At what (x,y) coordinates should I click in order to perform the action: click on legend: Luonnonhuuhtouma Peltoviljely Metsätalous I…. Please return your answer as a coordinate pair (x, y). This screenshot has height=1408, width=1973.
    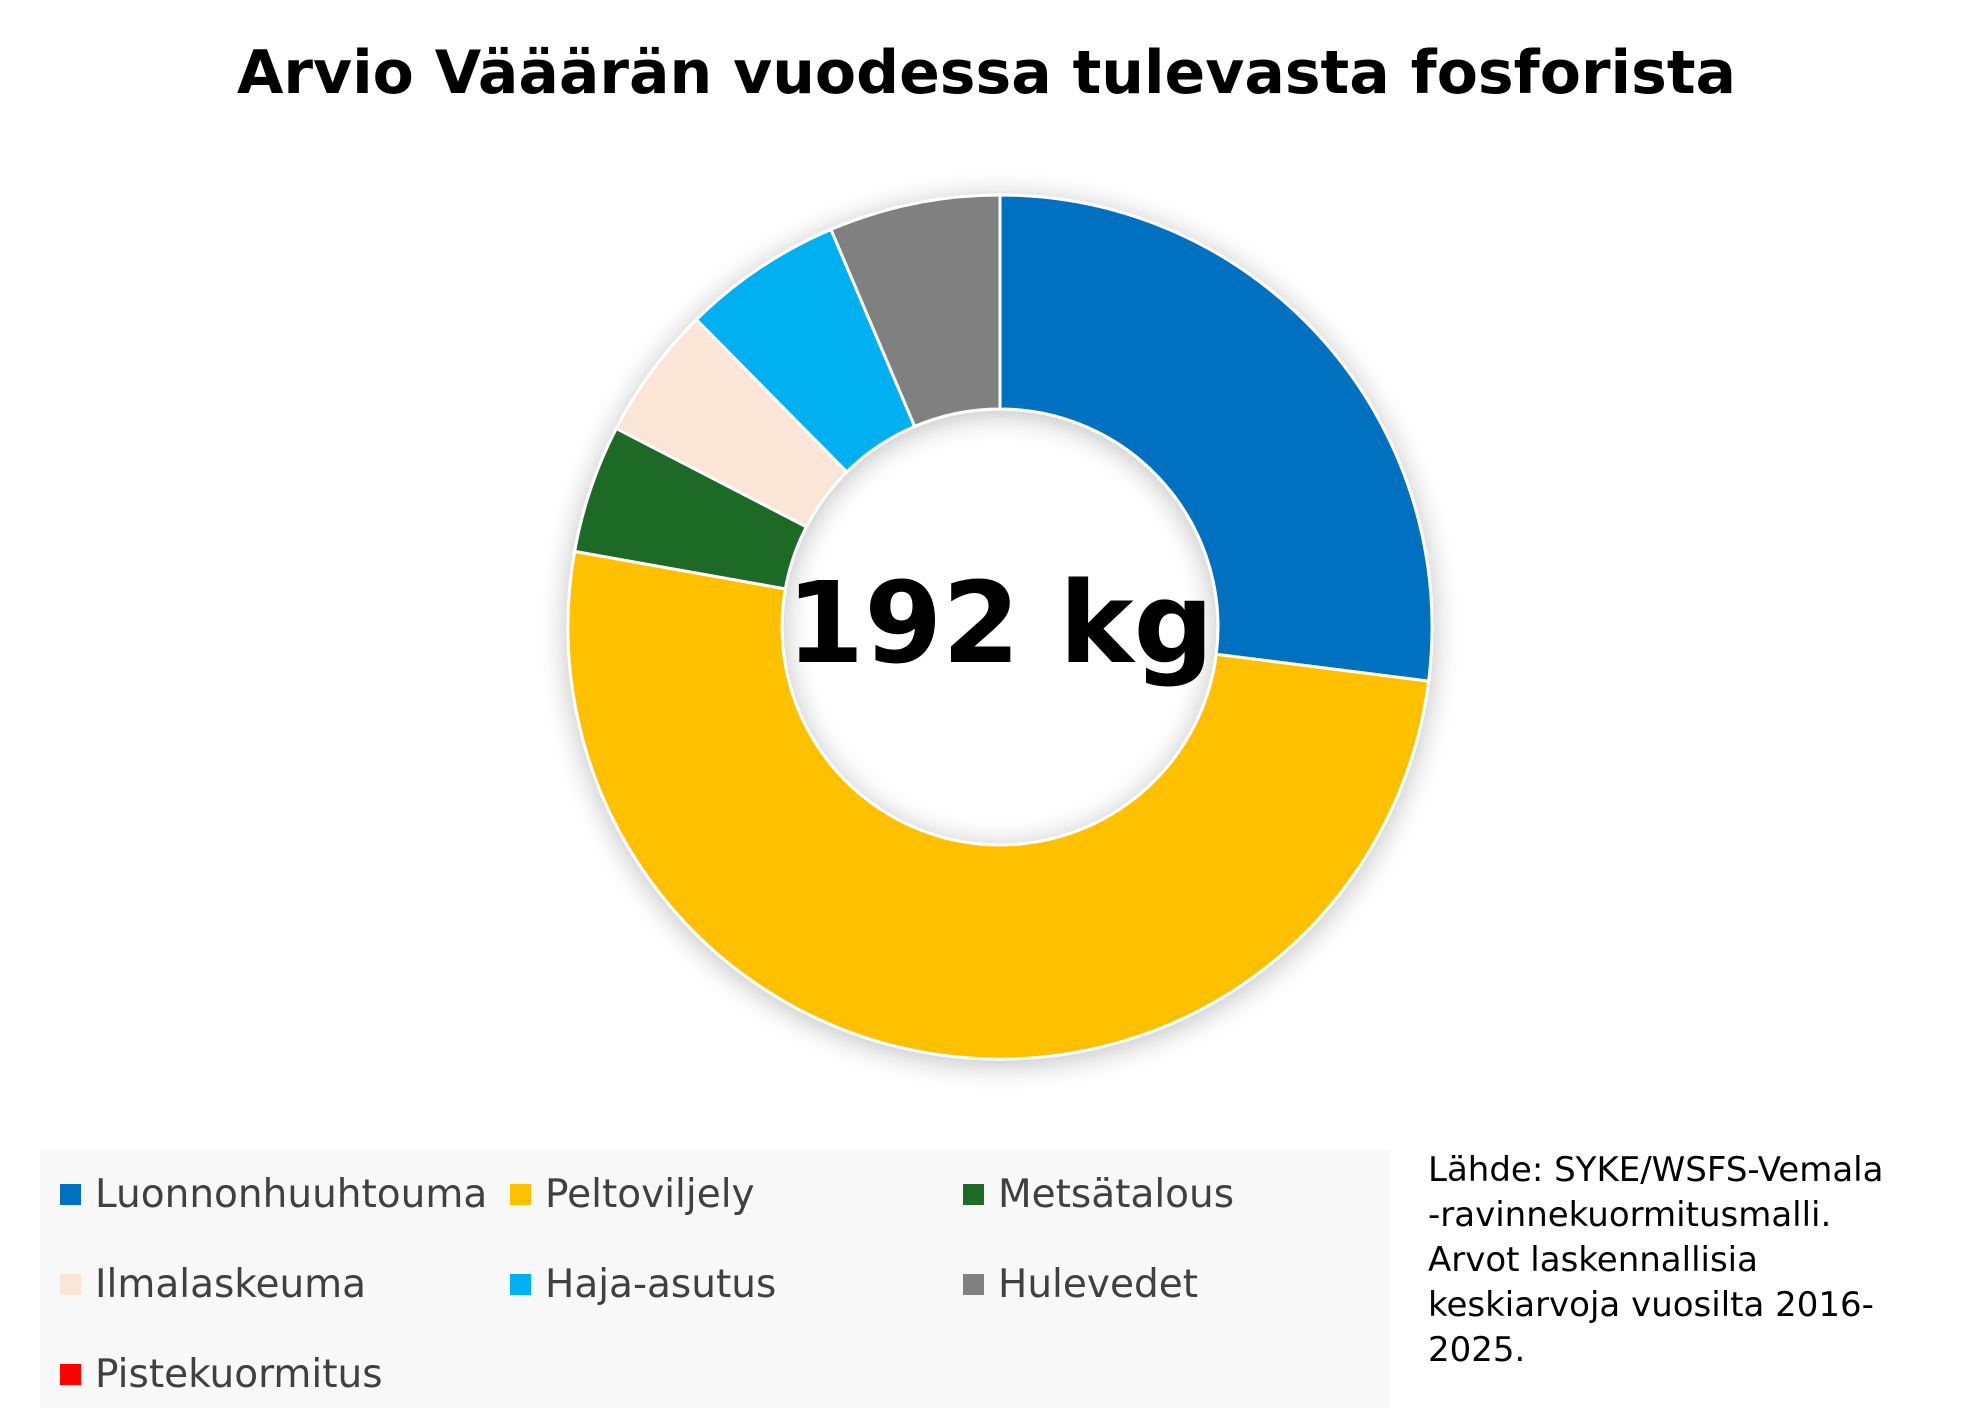
    Looking at the image, I should click on (715, 1279).